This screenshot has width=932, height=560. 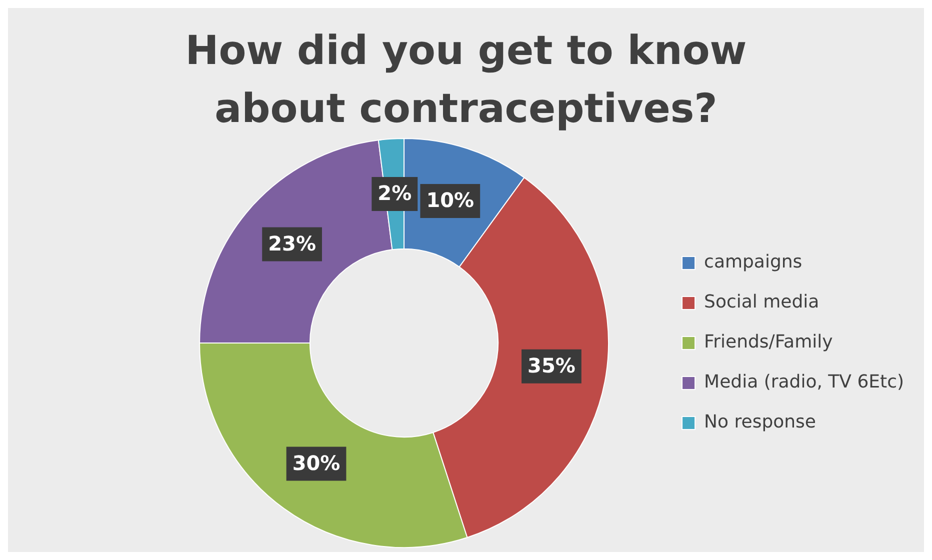 What do you see at coordinates (466, 80) in the screenshot?
I see `chart-title: How did you get to know about contraceptives?` at bounding box center [466, 80].